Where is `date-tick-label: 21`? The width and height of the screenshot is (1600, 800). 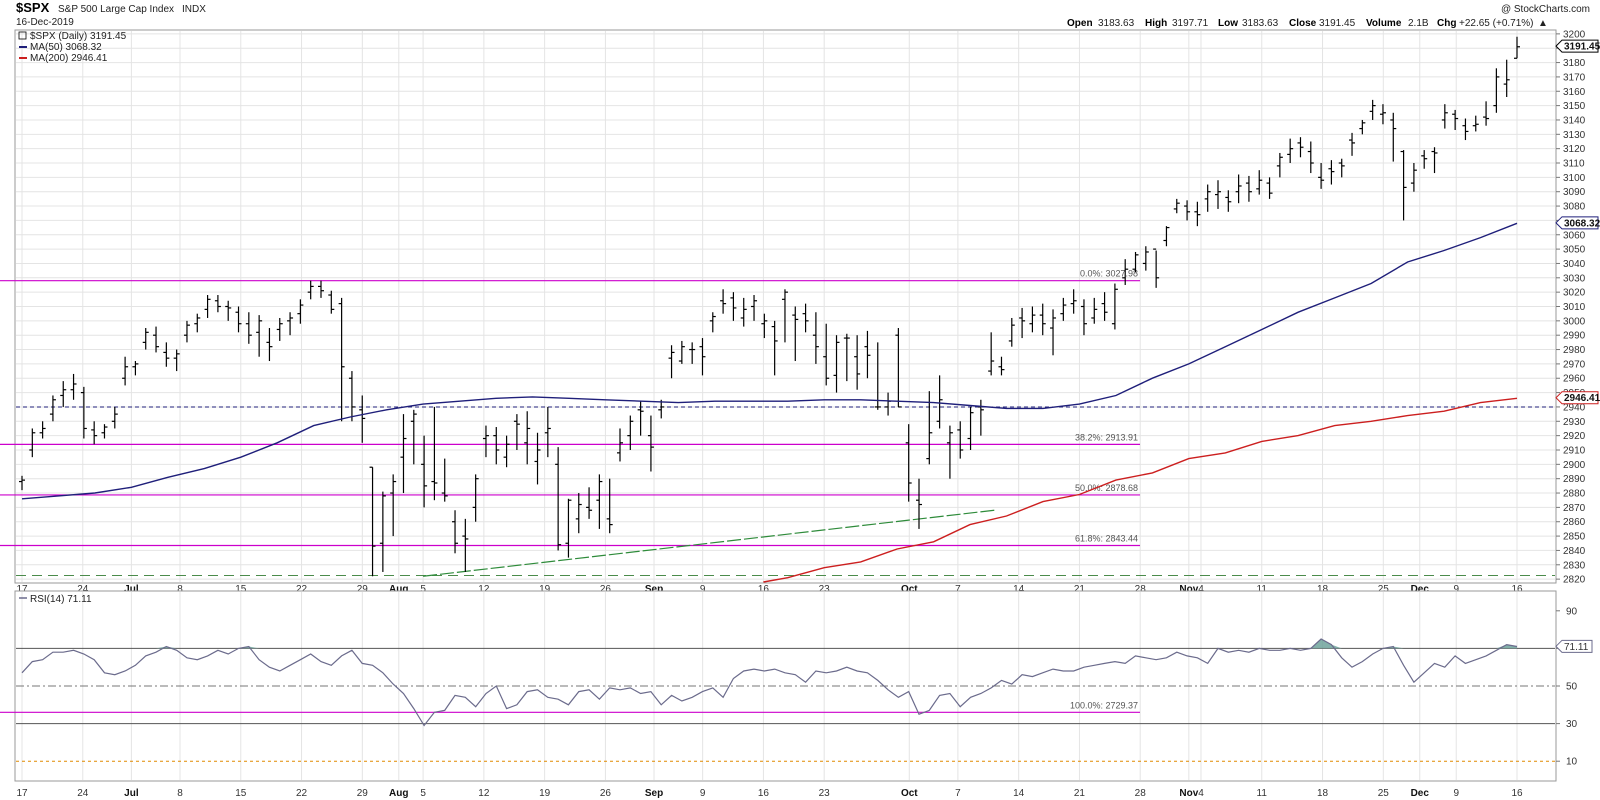
date-tick-label: 21 is located at coordinates (1080, 589).